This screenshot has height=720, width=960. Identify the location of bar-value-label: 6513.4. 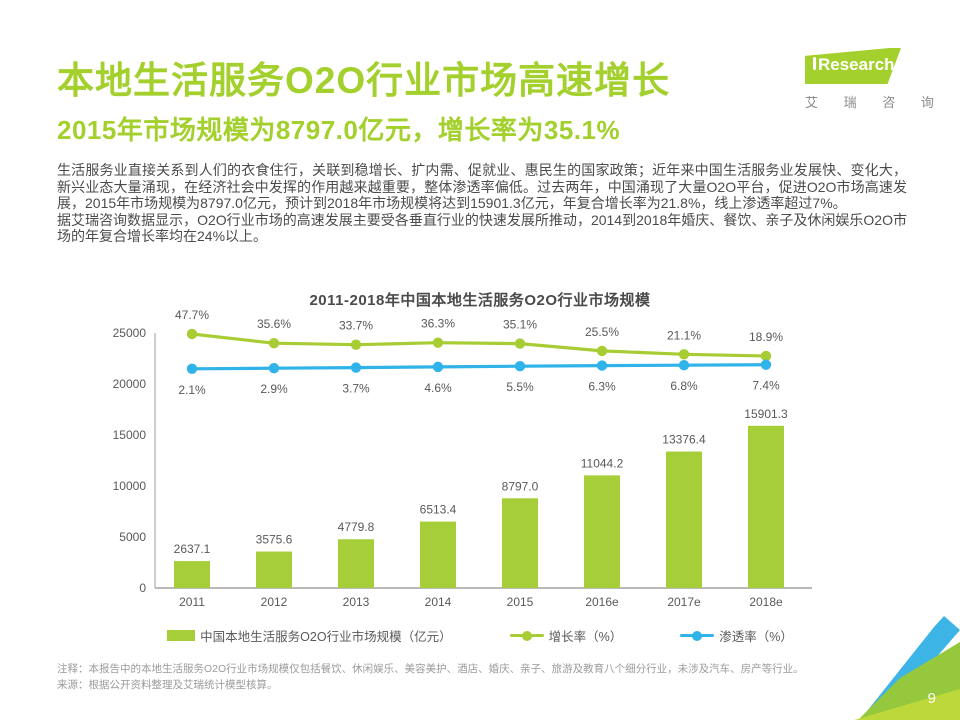
(438, 510).